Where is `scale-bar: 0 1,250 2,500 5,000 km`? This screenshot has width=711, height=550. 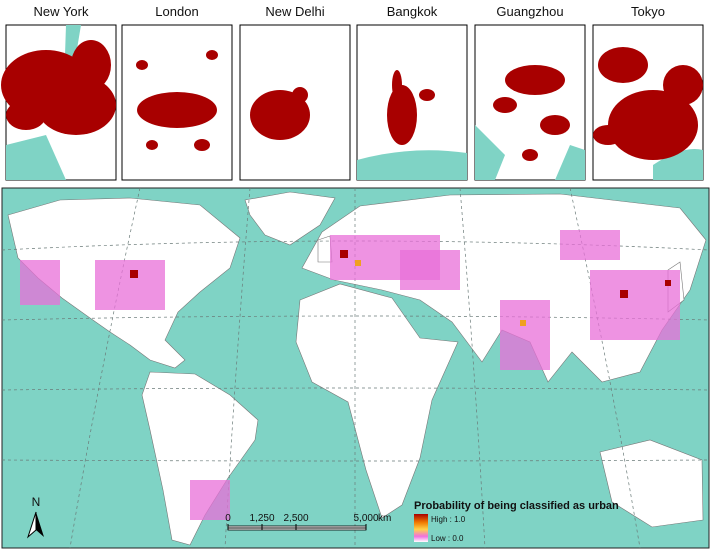 scale-bar: 0 1,250 2,500 5,000 km is located at coordinates (308, 522).